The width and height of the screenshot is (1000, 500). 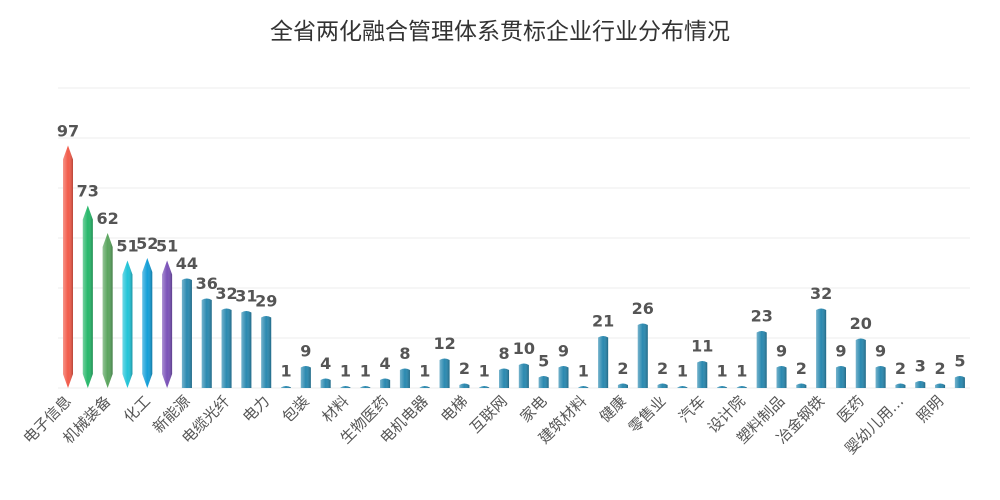 I want to click on value-label: 12, so click(x=444, y=343).